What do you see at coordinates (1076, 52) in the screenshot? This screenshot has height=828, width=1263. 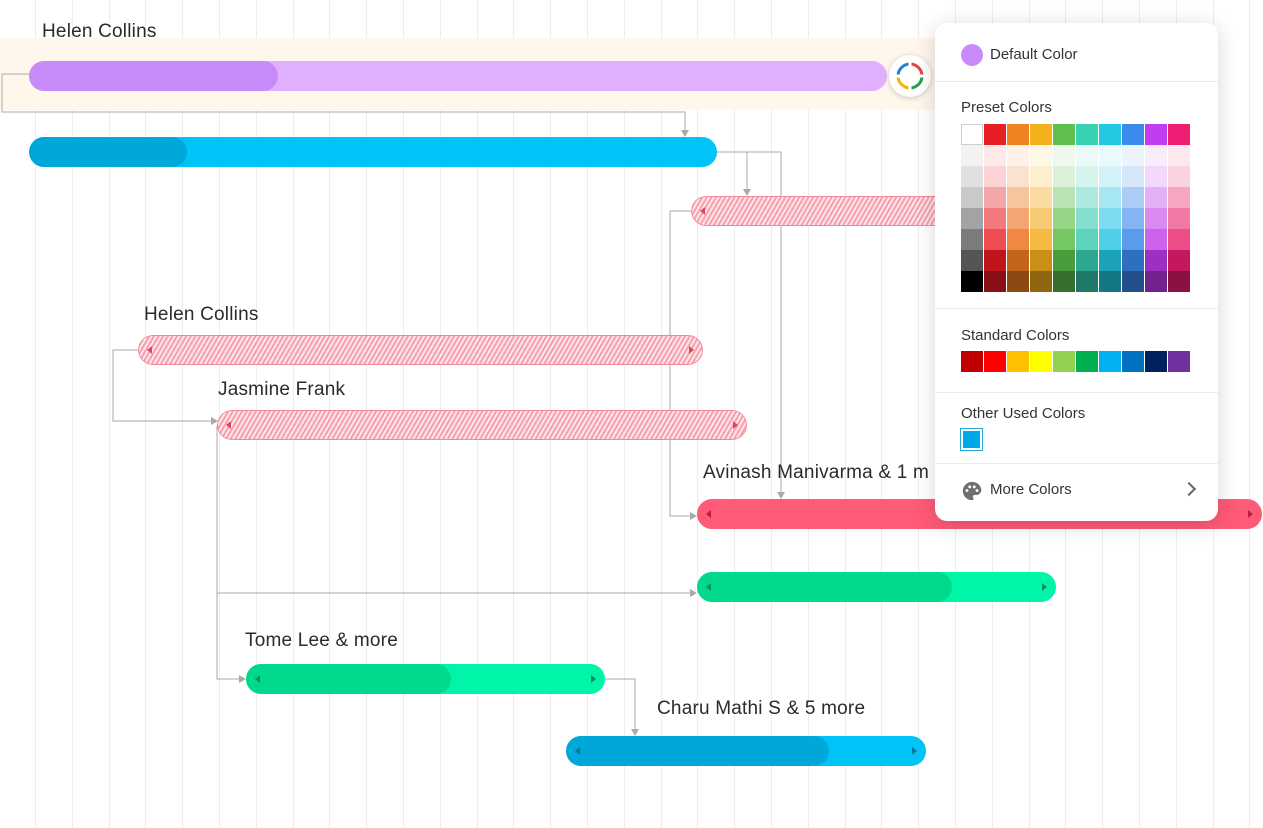 I see `default-color-option: Default Color` at bounding box center [1076, 52].